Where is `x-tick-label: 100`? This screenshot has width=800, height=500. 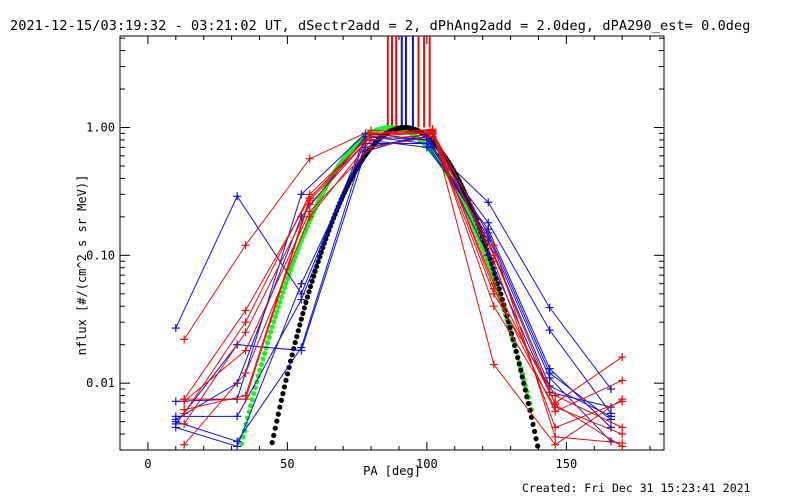 x-tick-label: 100 is located at coordinates (427, 464).